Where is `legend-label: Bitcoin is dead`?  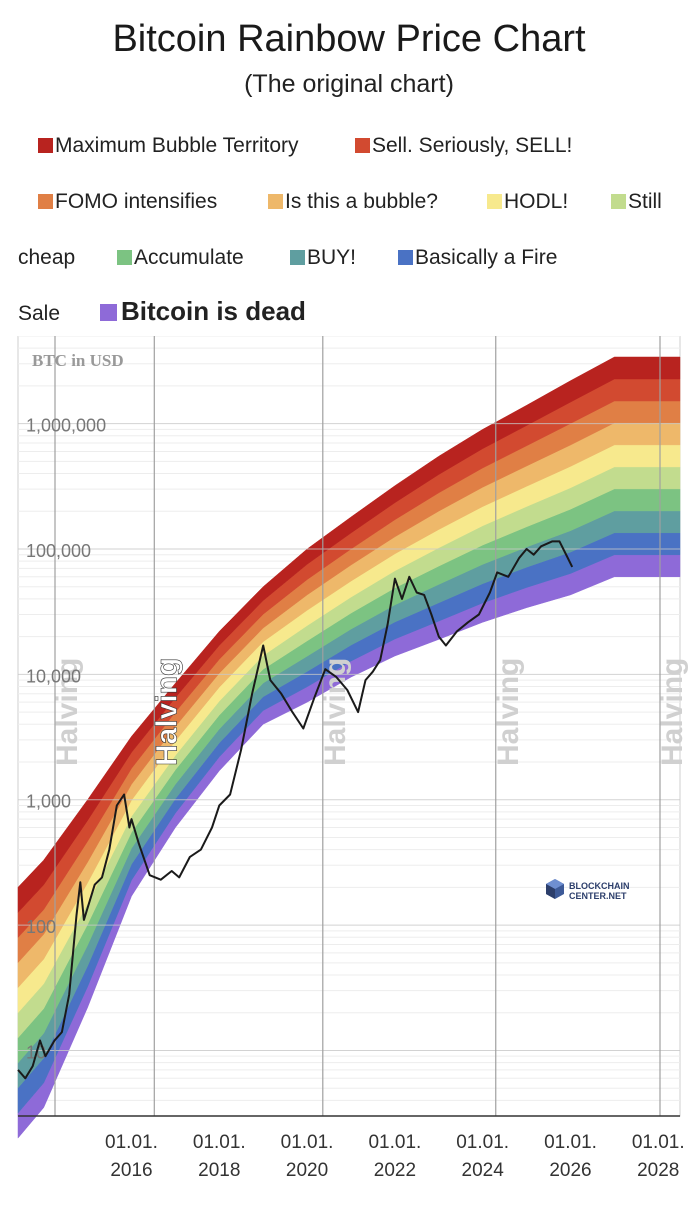 legend-label: Bitcoin is dead is located at coordinates (213, 311).